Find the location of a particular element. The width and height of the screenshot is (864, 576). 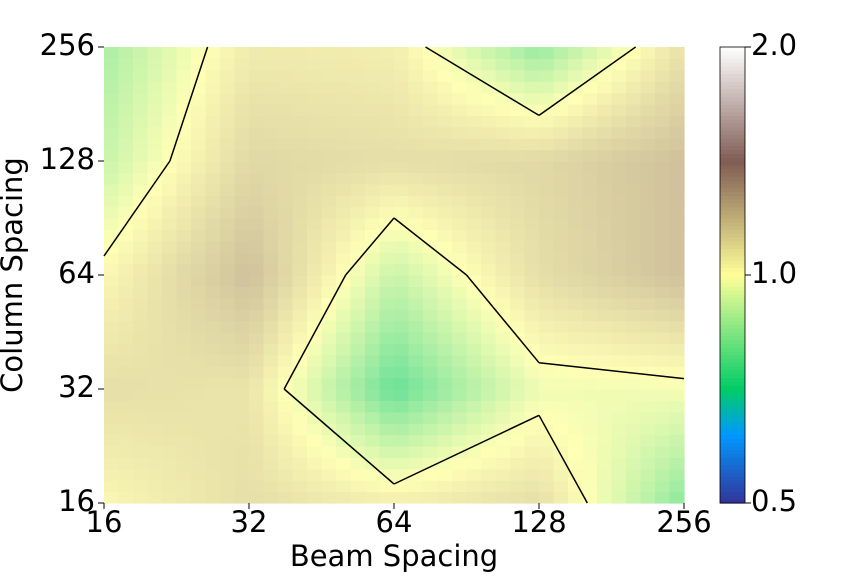

x-tick-label: 32 is located at coordinates (249, 522).